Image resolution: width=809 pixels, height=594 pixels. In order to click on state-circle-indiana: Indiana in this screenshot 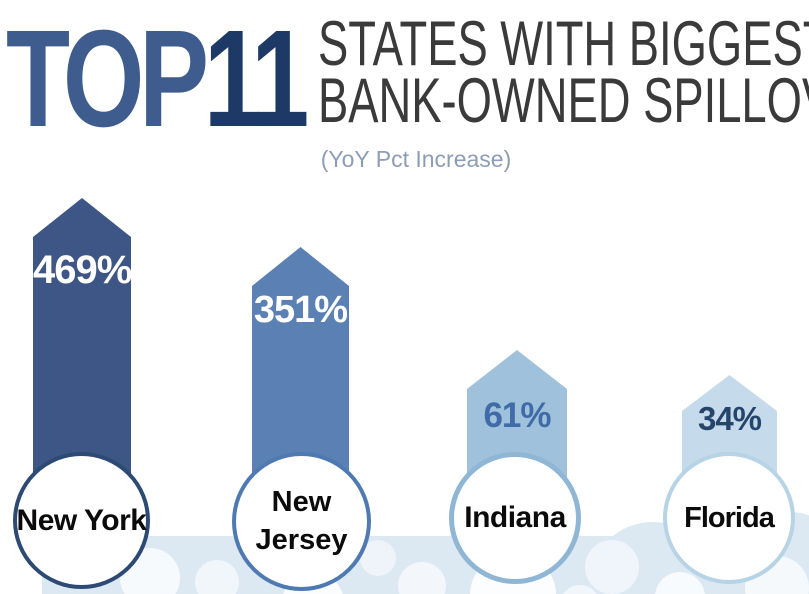, I will do `click(515, 518)`.